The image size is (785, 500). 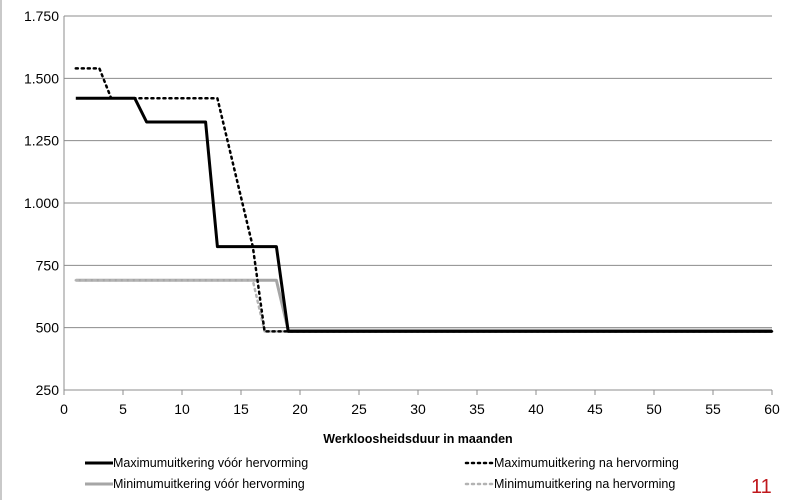 I want to click on x-tick-label: 45, so click(x=595, y=409).